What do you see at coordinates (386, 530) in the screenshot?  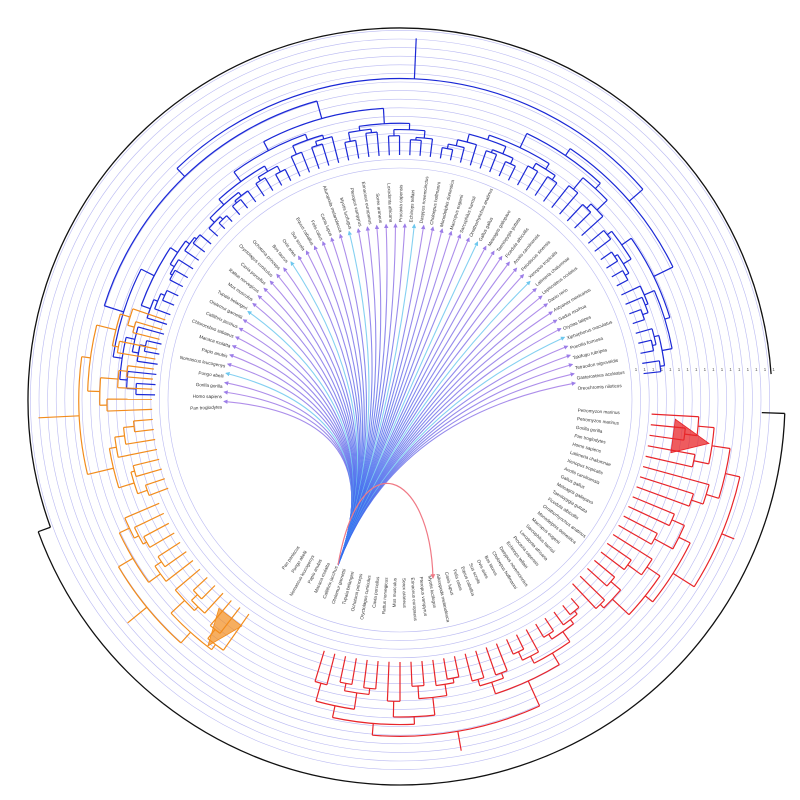 I see `red-link-arrow` at bounding box center [386, 530].